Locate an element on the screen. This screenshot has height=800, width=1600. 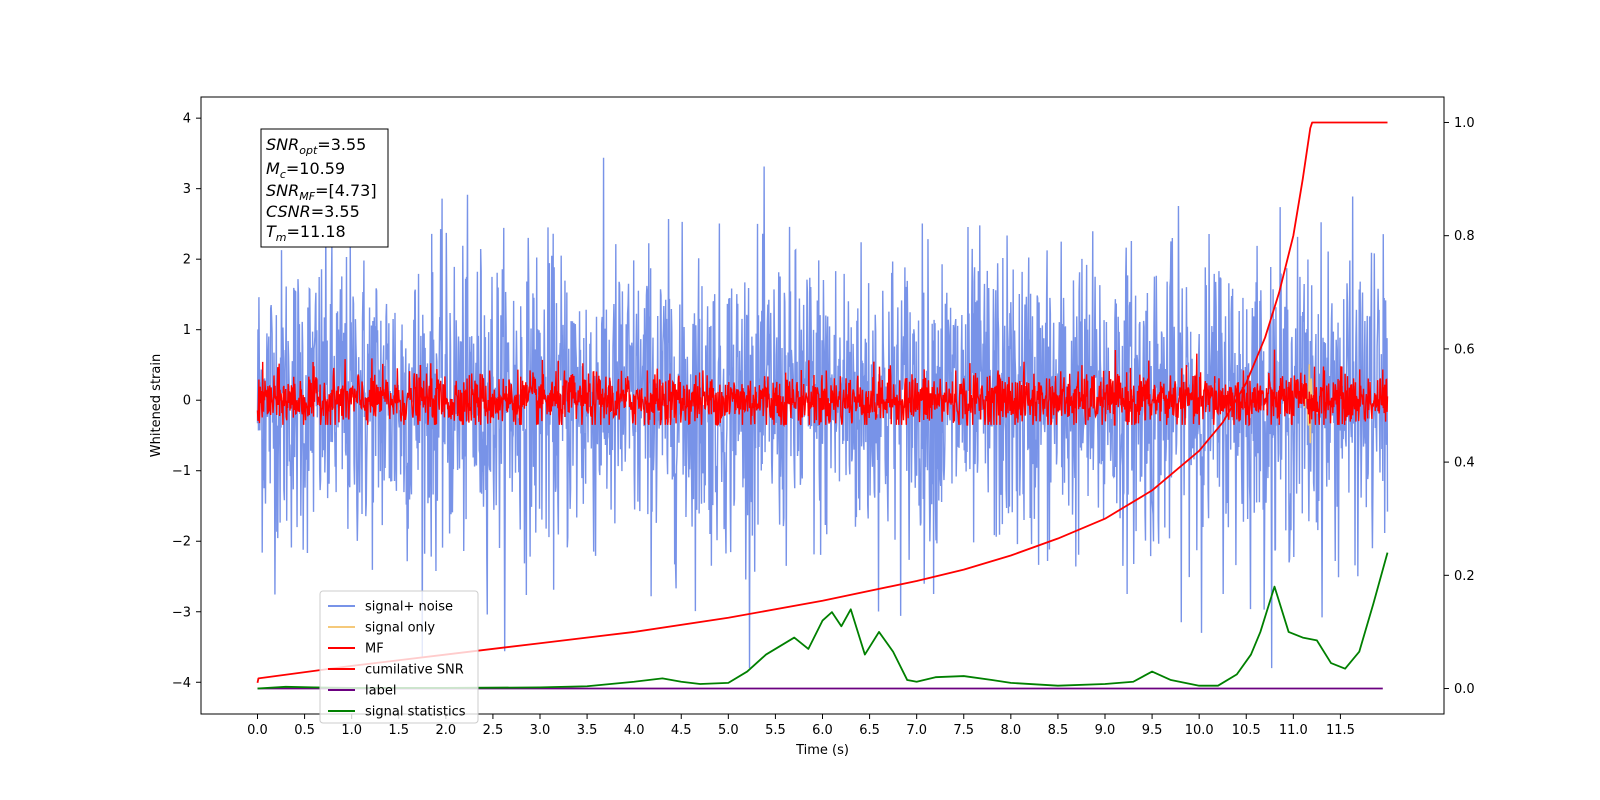
left-y-tick-label: −4 is located at coordinates (181, 683).